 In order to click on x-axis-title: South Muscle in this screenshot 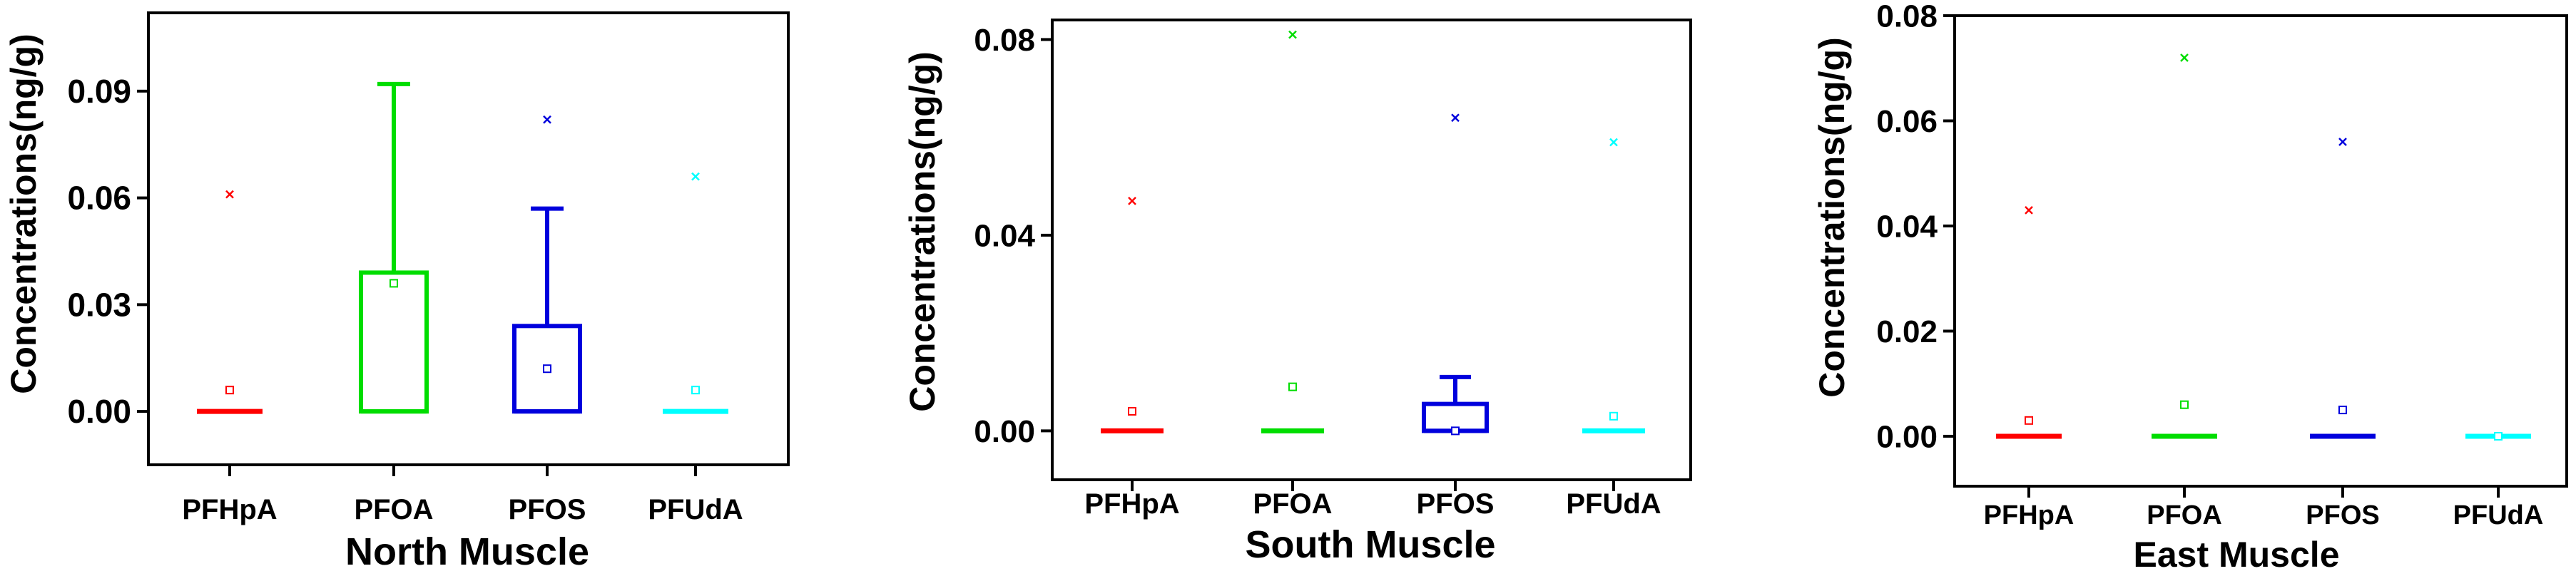, I will do `click(1370, 544)`.